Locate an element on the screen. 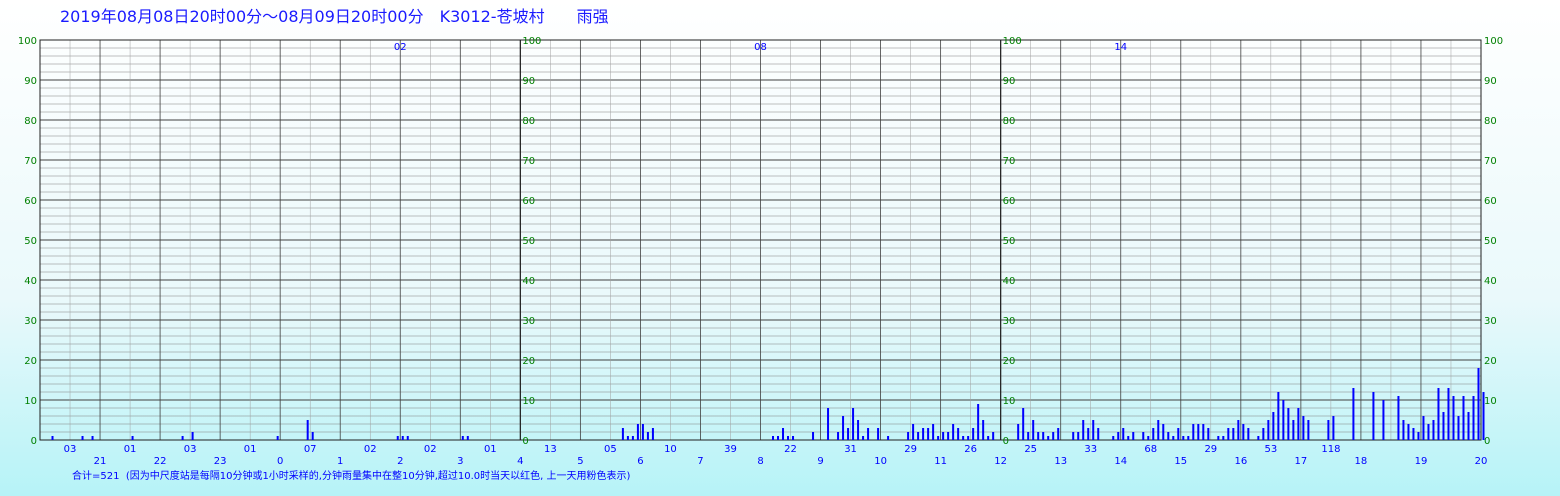 This screenshot has height=496, width=1560. hour-tick-label: 18 is located at coordinates (1361, 461).